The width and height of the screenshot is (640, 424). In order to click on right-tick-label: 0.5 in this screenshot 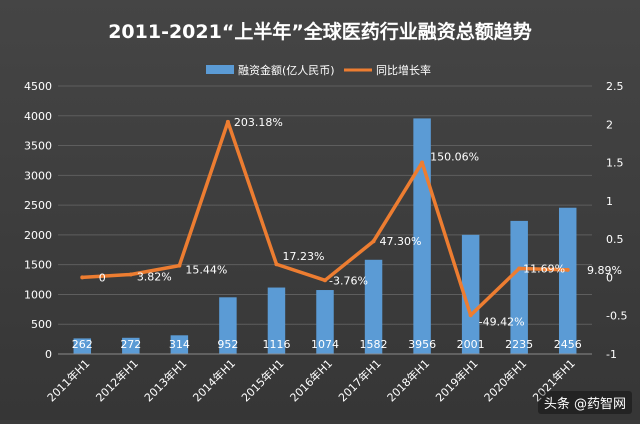, I will do `click(615, 239)`.